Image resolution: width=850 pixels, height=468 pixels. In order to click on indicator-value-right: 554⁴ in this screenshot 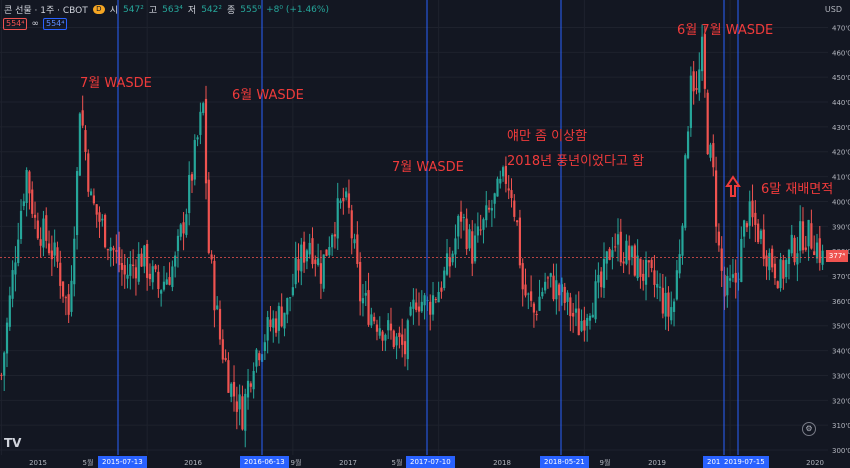, I will do `click(55, 24)`.